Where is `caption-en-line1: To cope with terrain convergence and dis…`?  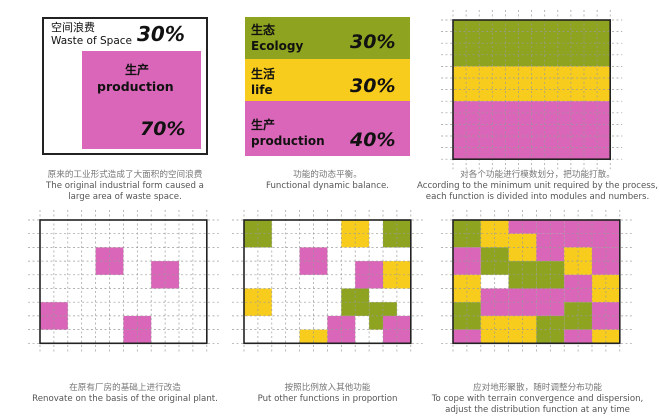
caption-en-line1: To cope with terrain convergence and dis… is located at coordinates (537, 399).